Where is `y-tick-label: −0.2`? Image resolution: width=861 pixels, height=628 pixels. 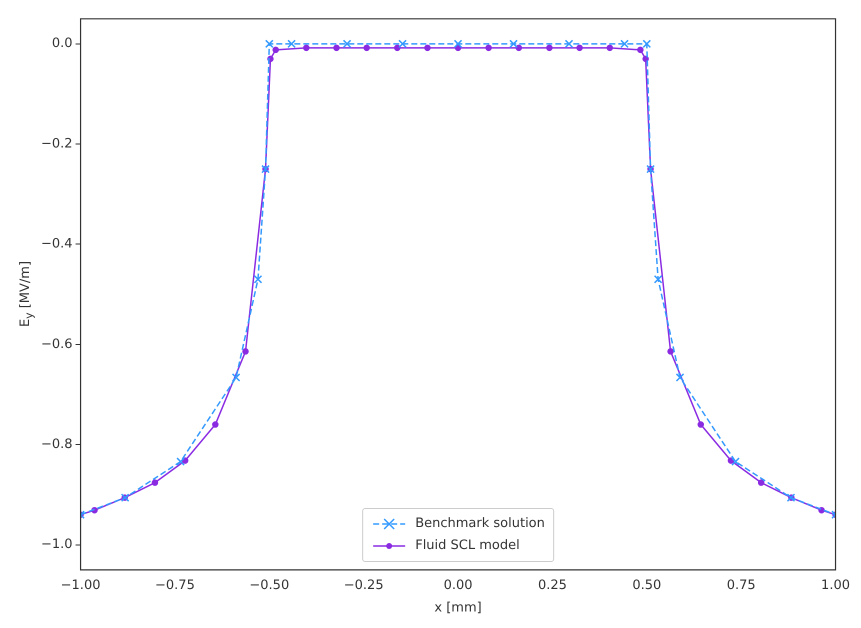
y-tick-label: −0.2 is located at coordinates (56, 144).